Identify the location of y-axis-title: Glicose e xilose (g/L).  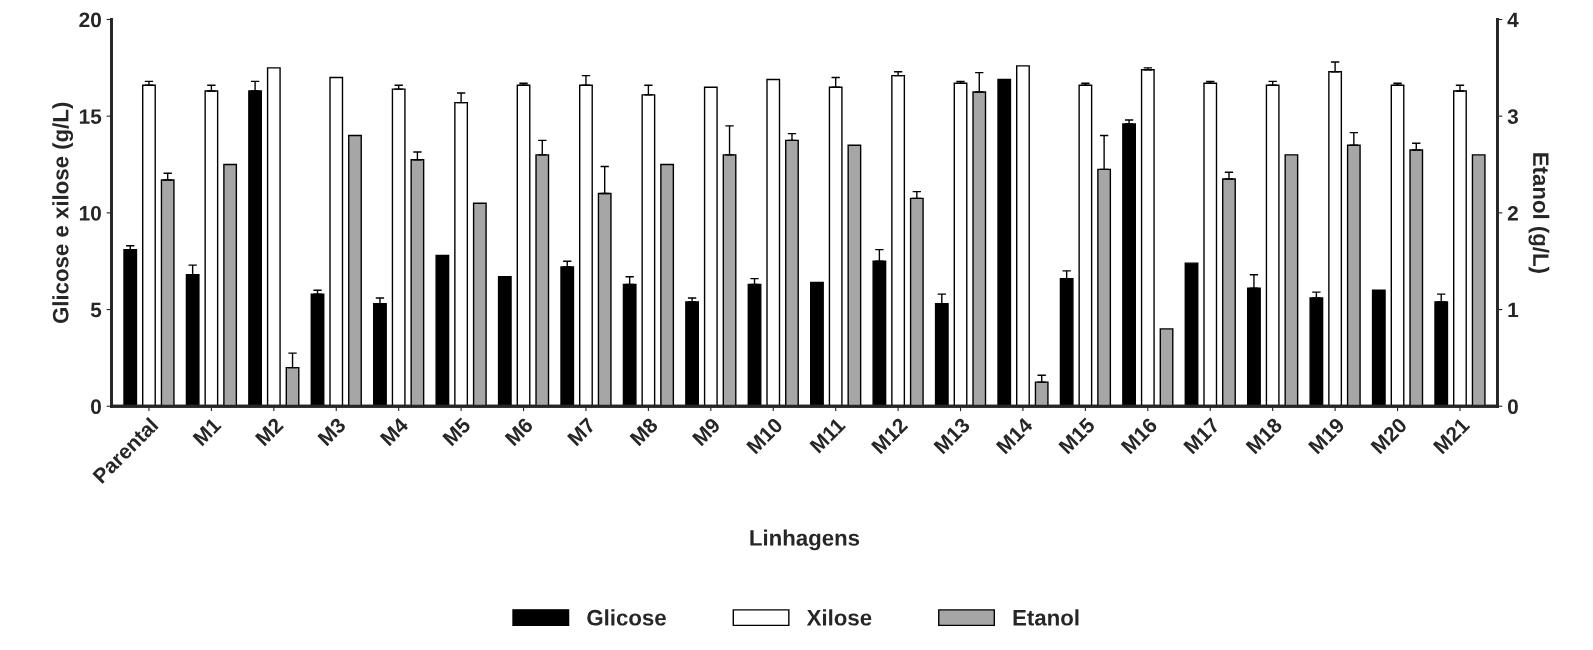
(63, 213).